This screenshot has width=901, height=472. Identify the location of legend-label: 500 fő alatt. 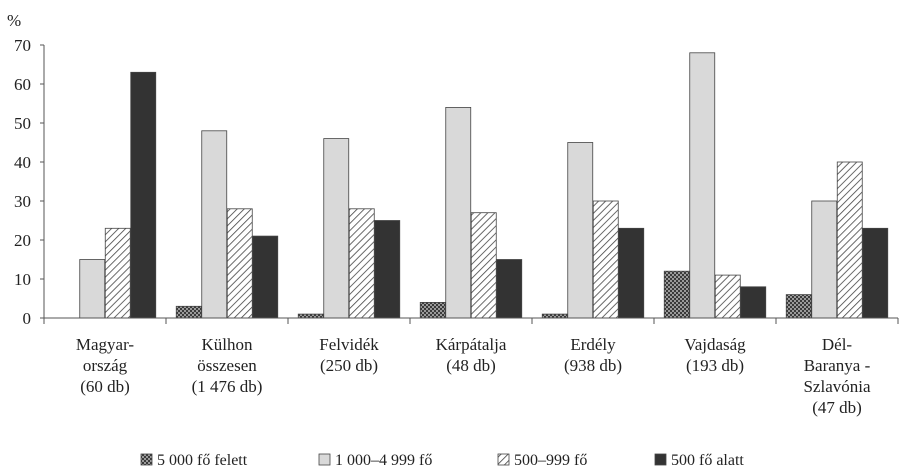
(707, 460).